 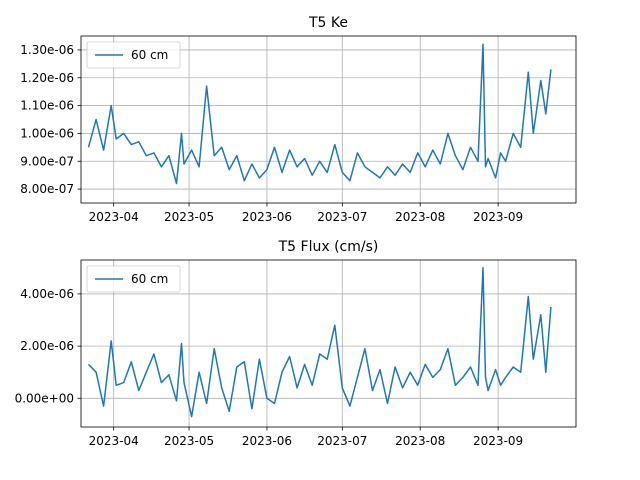 I want to click on y-tick-label: 1.30e-06, so click(x=47, y=50).